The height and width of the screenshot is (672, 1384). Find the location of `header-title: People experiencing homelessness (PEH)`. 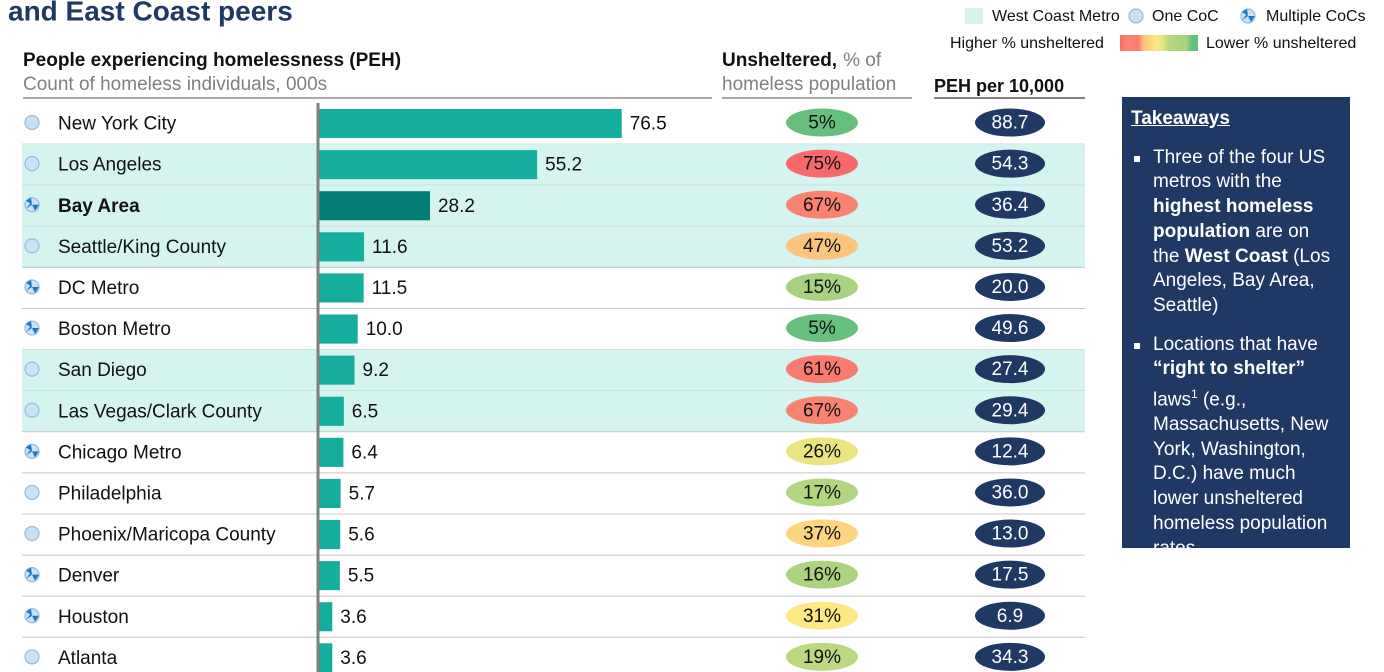

header-title: People experiencing homelessness (PEH) is located at coordinates (212, 60).